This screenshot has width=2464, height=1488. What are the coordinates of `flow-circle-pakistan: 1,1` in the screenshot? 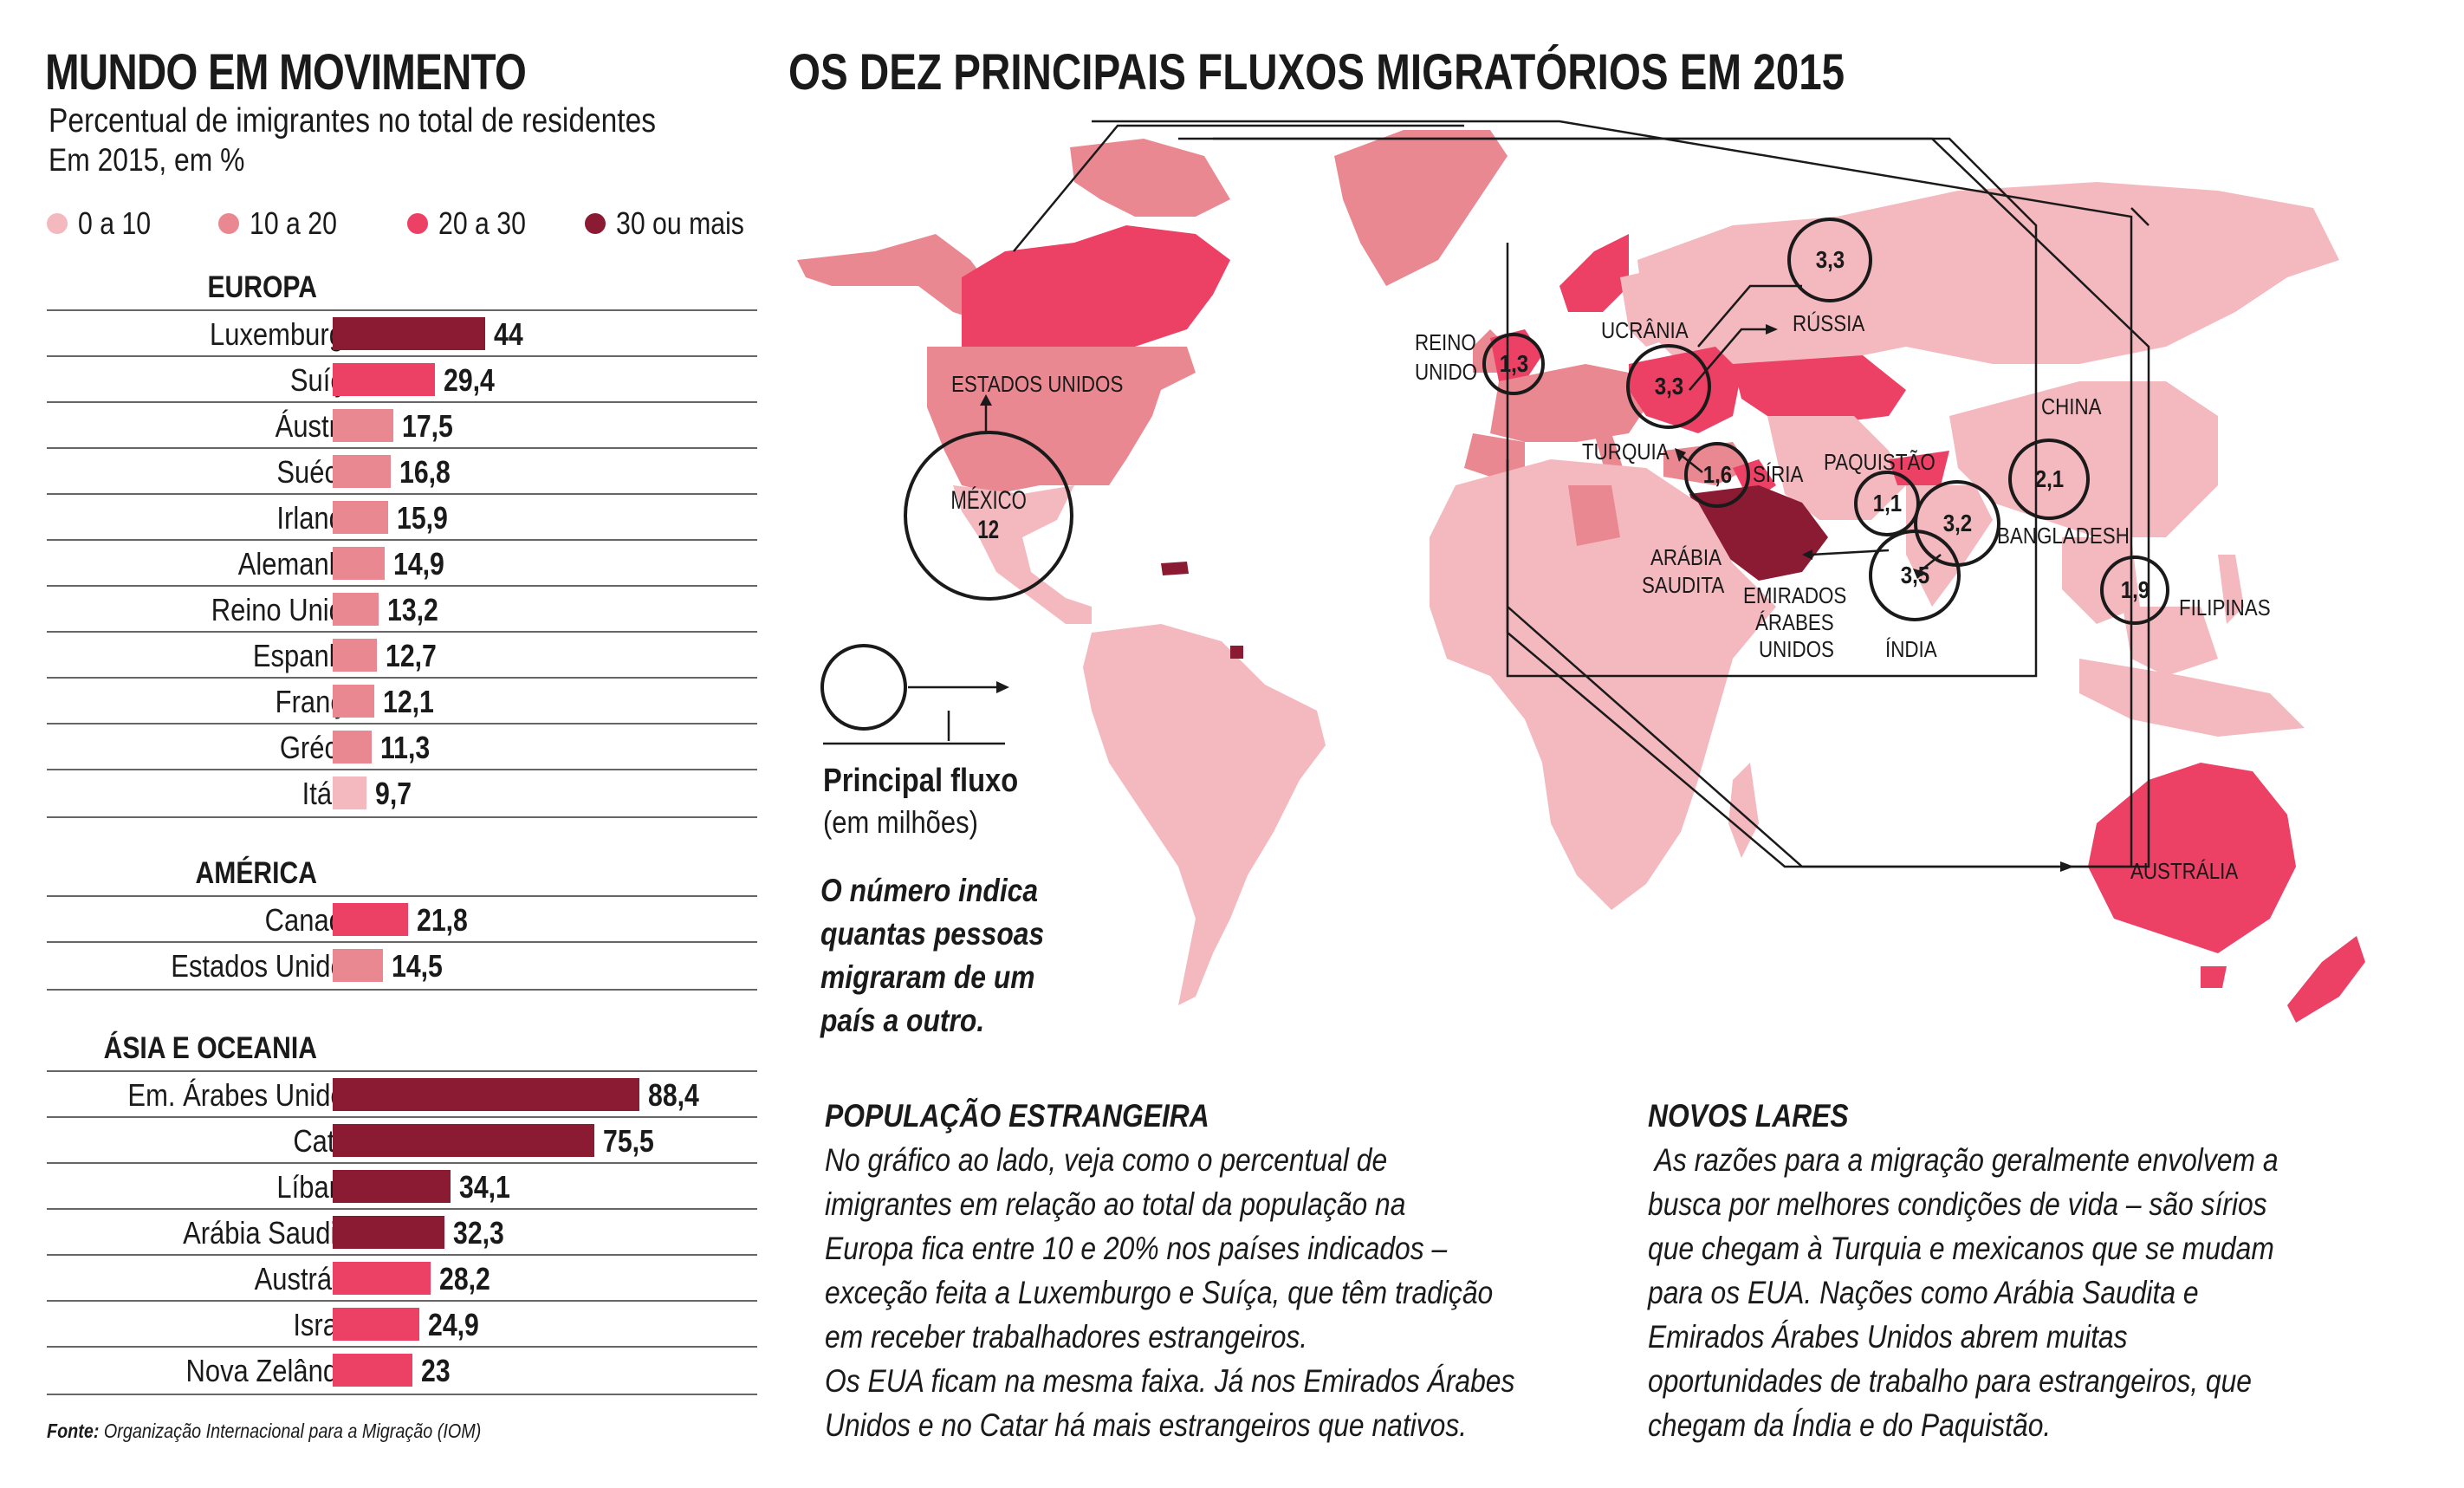 It's located at (1887, 503).